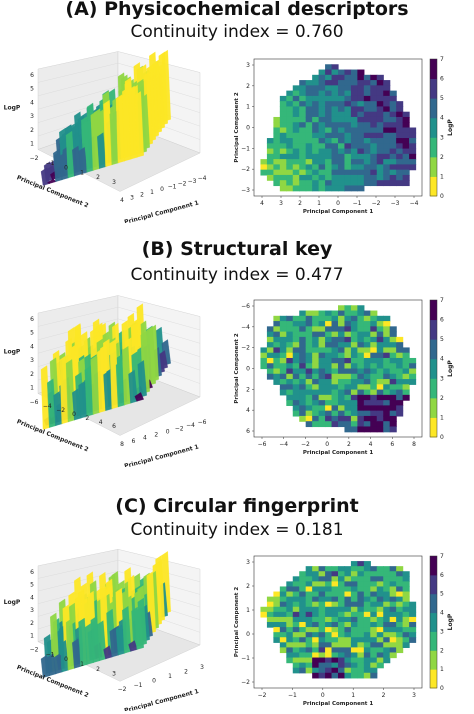 The height and width of the screenshot is (714, 474). I want to click on z-tick: 2, so click(32, 623).